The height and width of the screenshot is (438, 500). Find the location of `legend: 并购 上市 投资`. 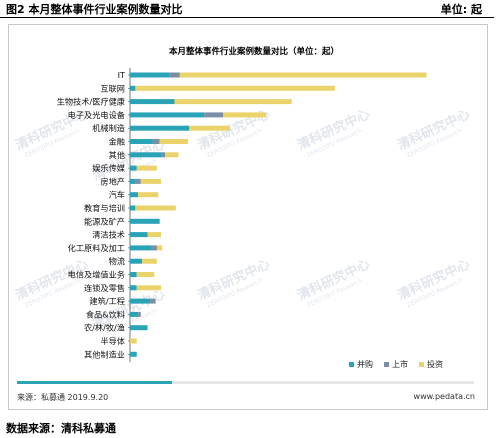

legend: 并购 上市 投资 is located at coordinates (396, 364).